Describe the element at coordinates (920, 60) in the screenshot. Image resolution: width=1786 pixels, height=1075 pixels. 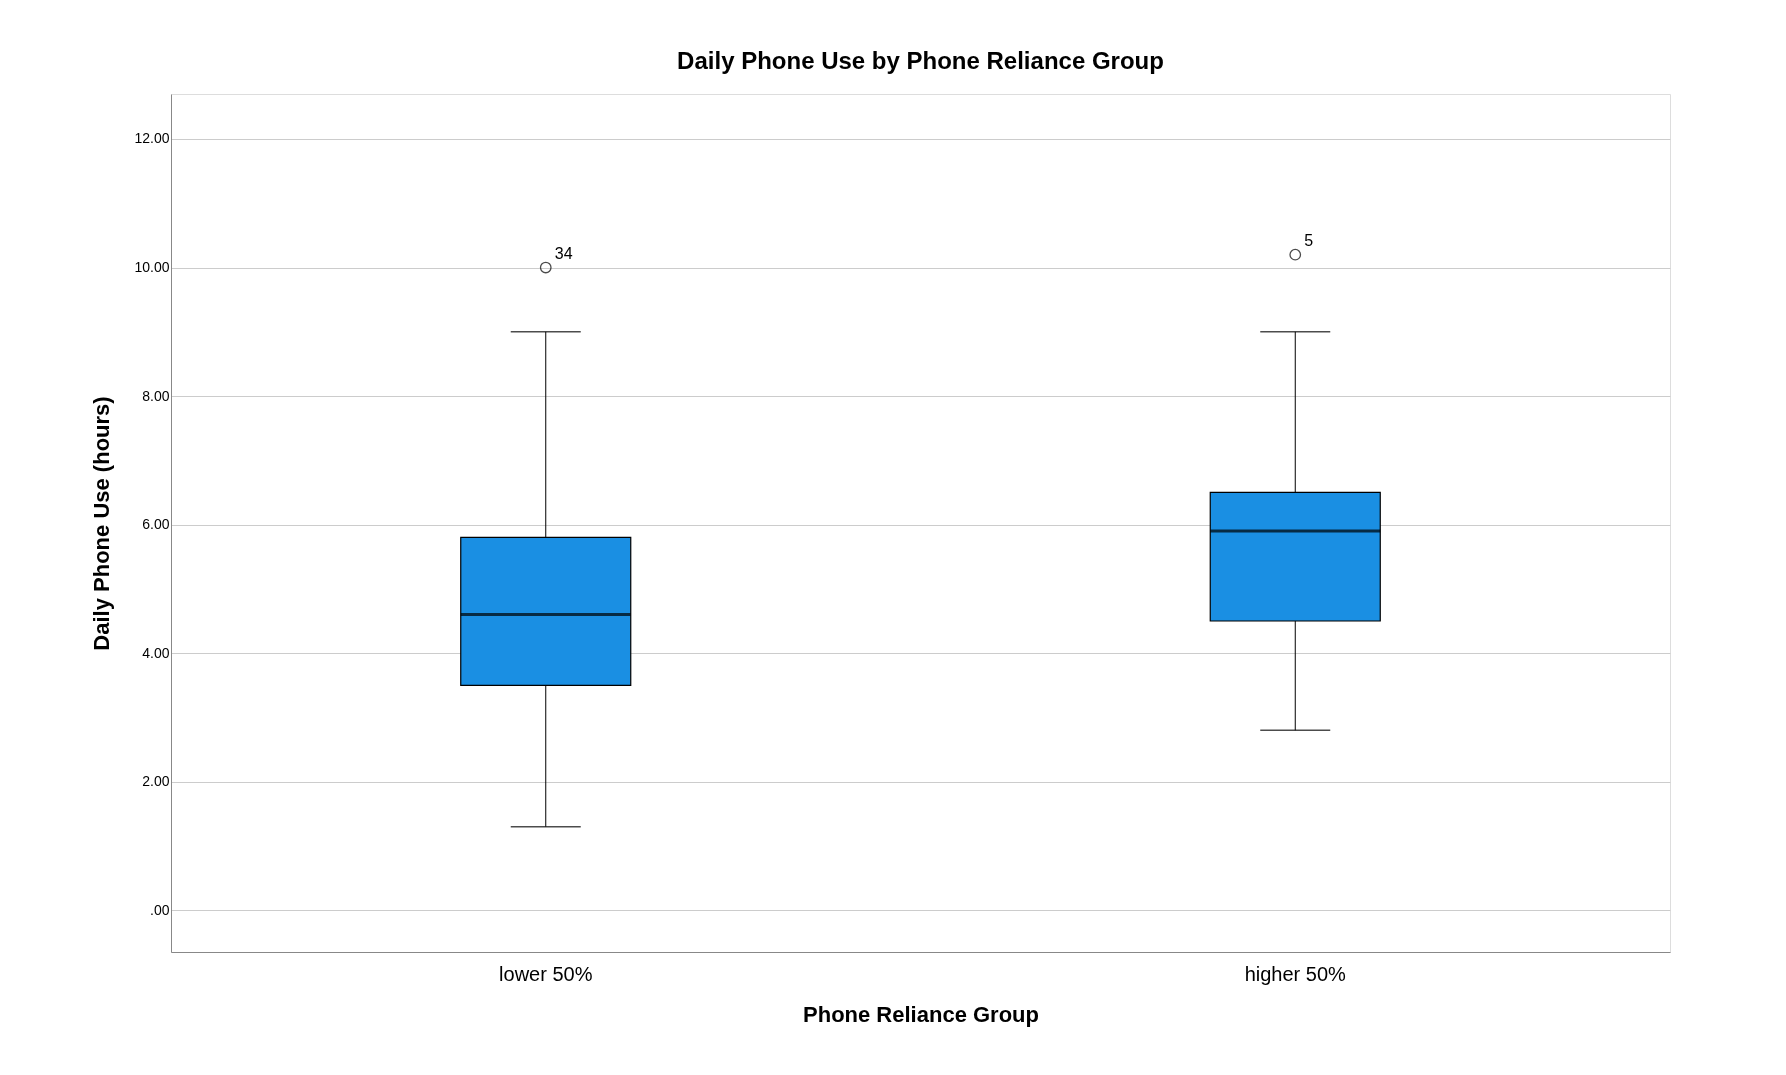
I see `chart-title: Daily Phone Use by Phone Reliance Group` at that location.